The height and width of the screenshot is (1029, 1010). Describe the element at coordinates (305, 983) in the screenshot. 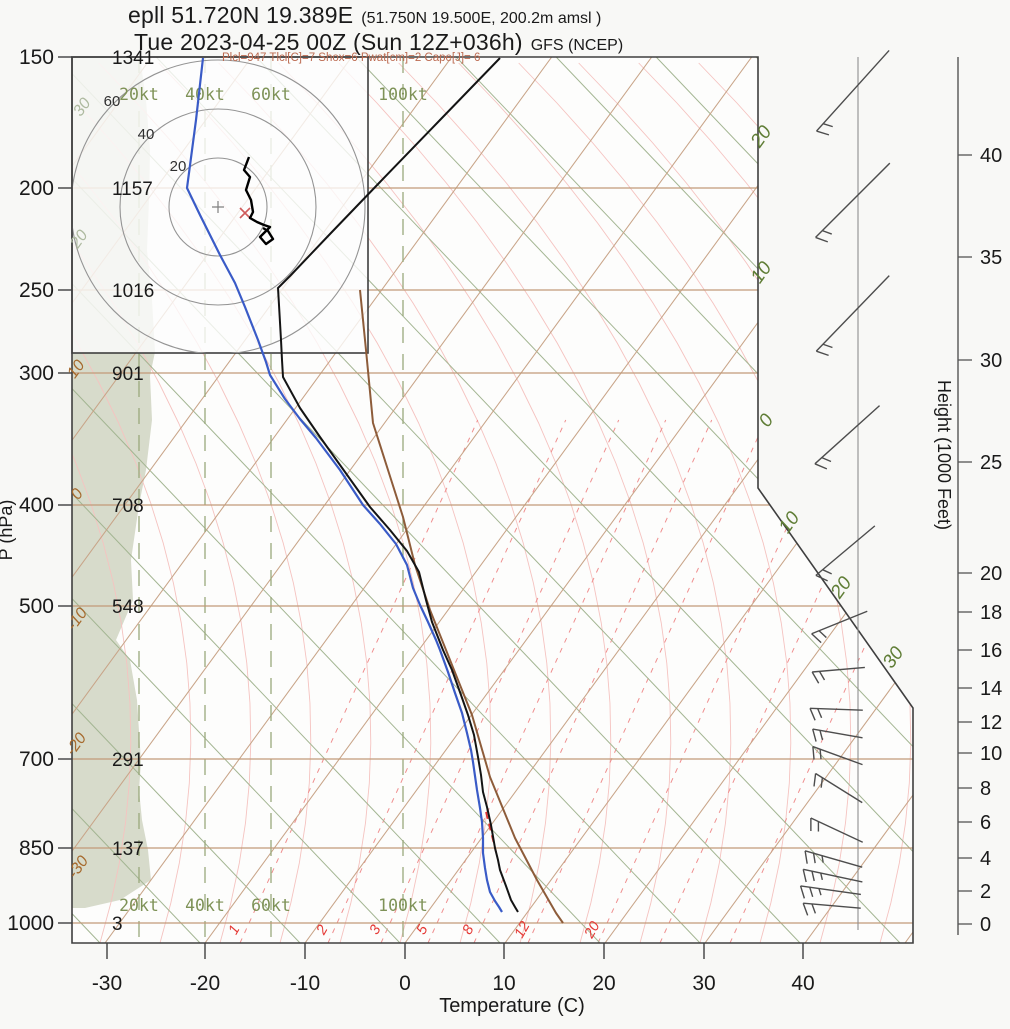

I see `temperature-tick-label: -10` at that location.